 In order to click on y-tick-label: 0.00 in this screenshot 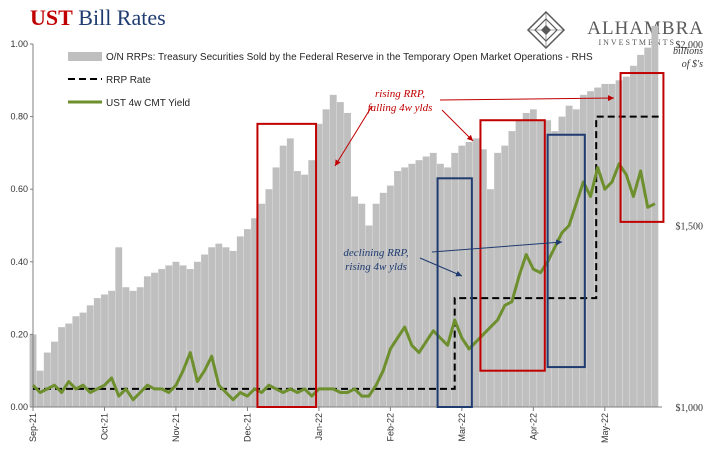, I will do `click(19, 407)`.